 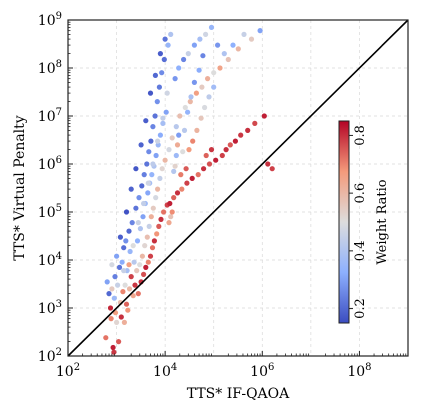 What do you see at coordinates (359, 371) in the screenshot?
I see `x-tick-label: 108` at bounding box center [359, 371].